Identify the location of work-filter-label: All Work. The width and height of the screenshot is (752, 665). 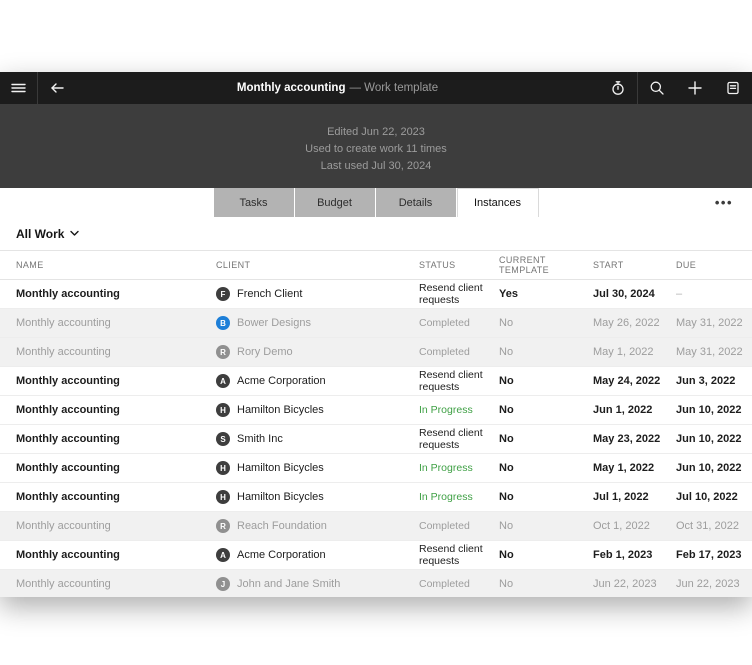
(40, 233).